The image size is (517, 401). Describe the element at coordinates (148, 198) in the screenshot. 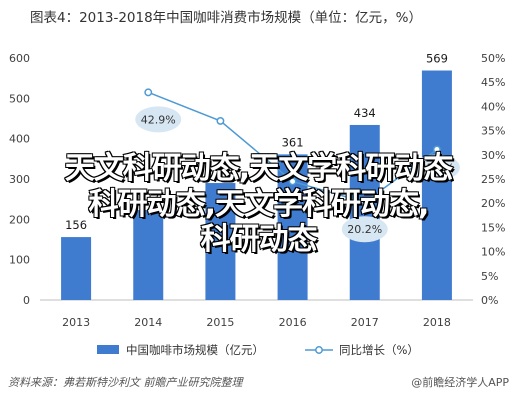

I see `bar-value-label: 223` at that location.